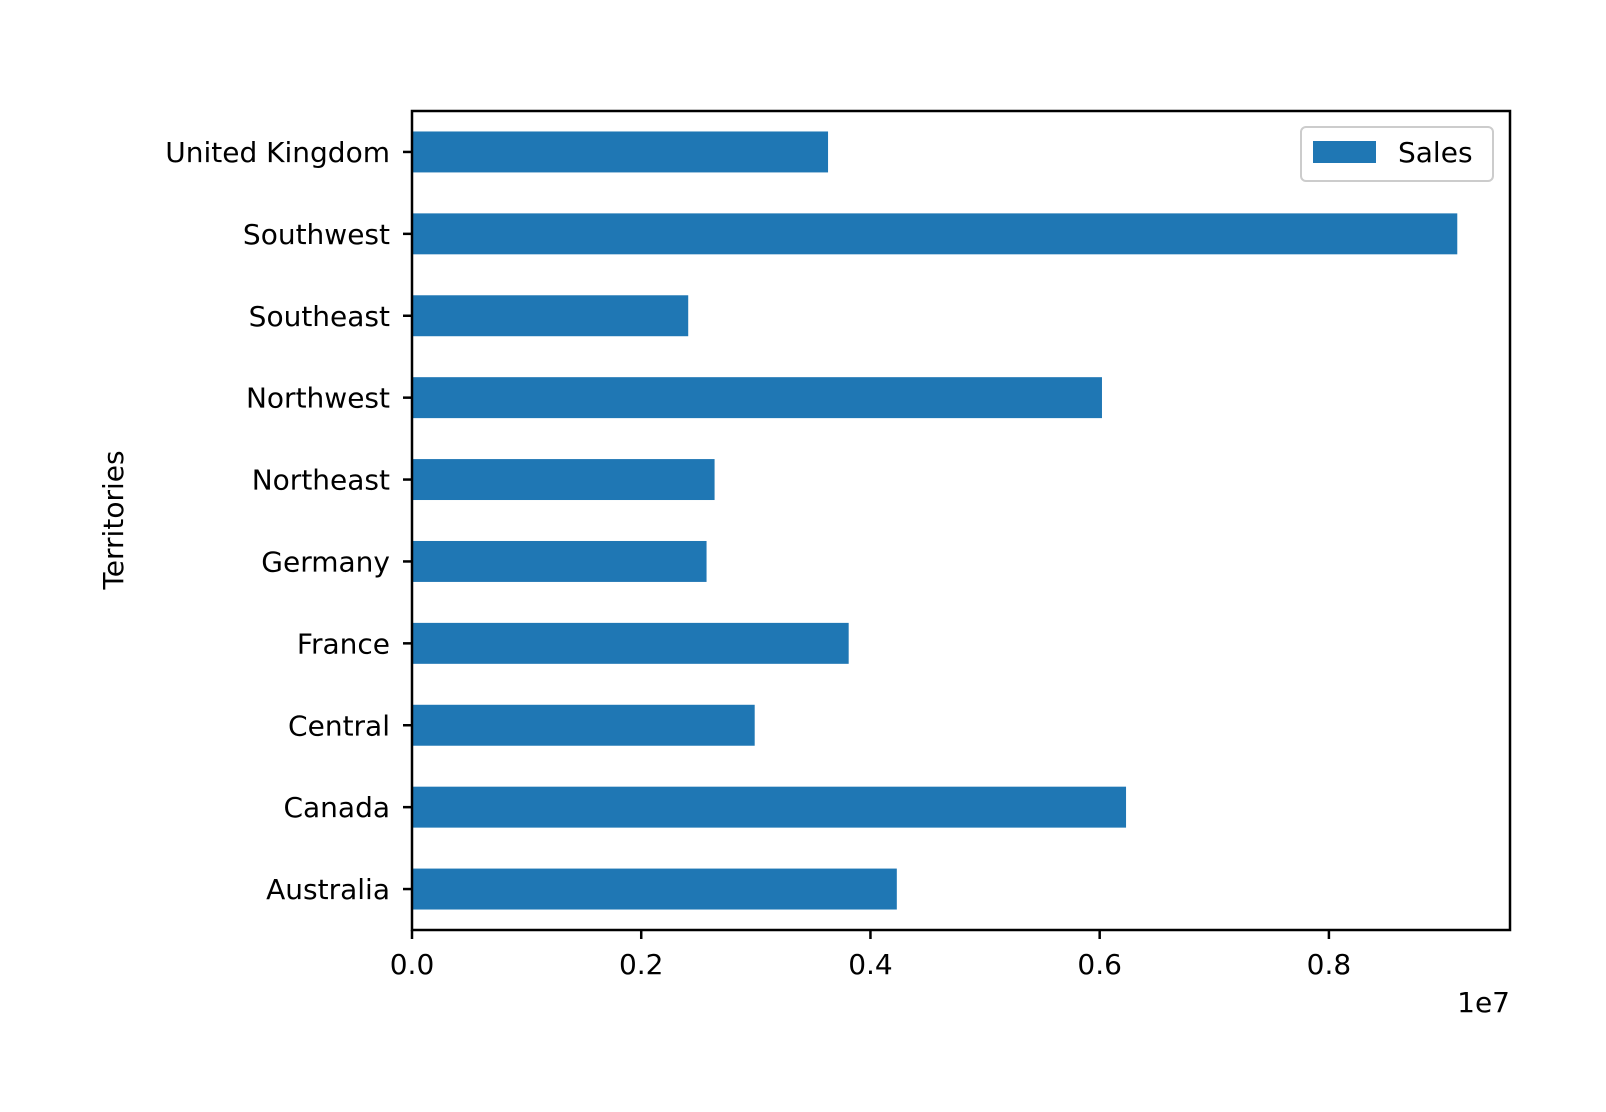 The height and width of the screenshot is (1112, 1606). What do you see at coordinates (316, 234) in the screenshot?
I see `y-tick-label-southwest: Southwest` at bounding box center [316, 234].